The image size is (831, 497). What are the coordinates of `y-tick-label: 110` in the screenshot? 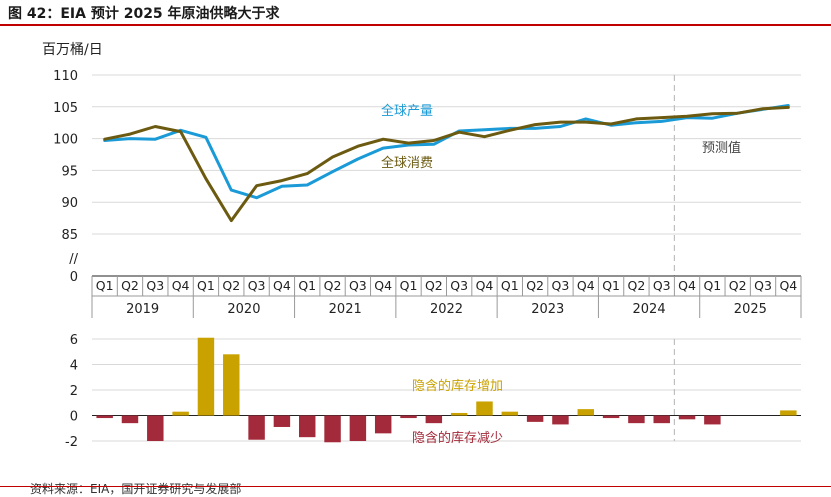 It's located at (65, 76).